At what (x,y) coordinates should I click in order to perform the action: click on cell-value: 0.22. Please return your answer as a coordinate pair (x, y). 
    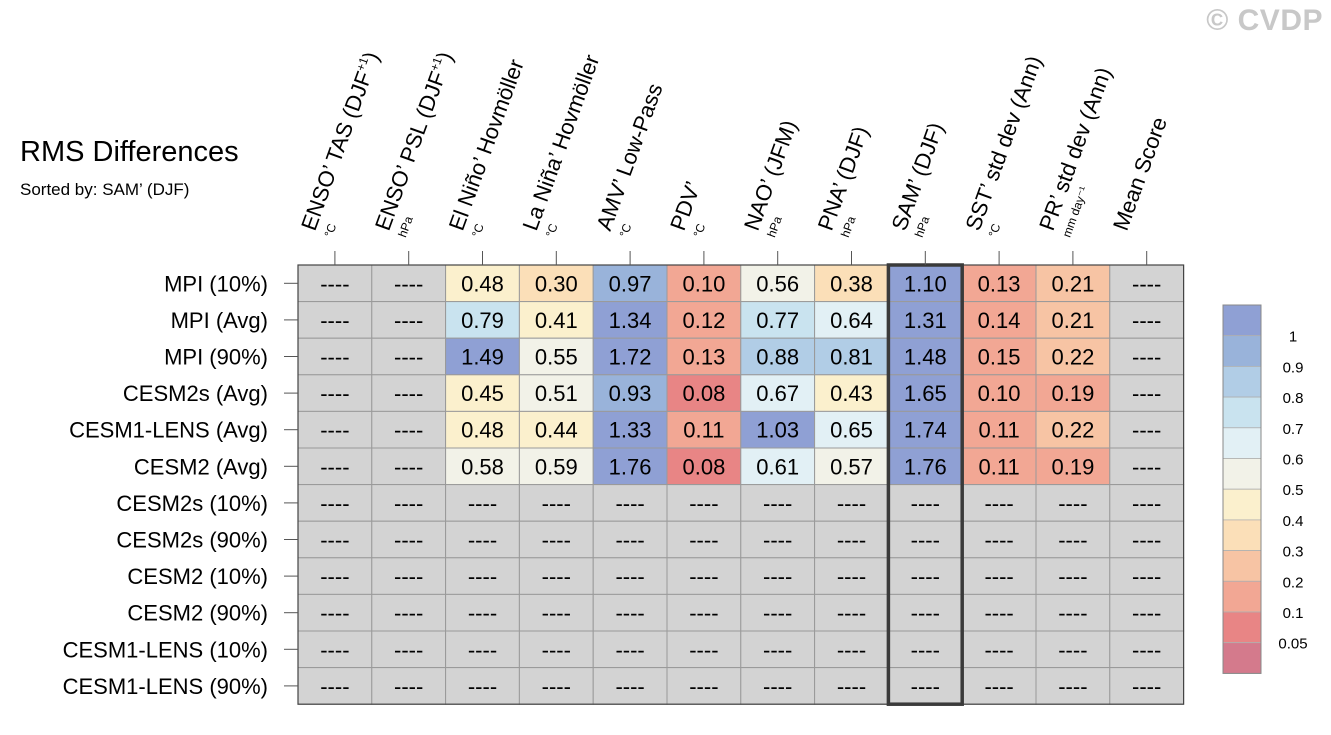
    Looking at the image, I should click on (1072, 430).